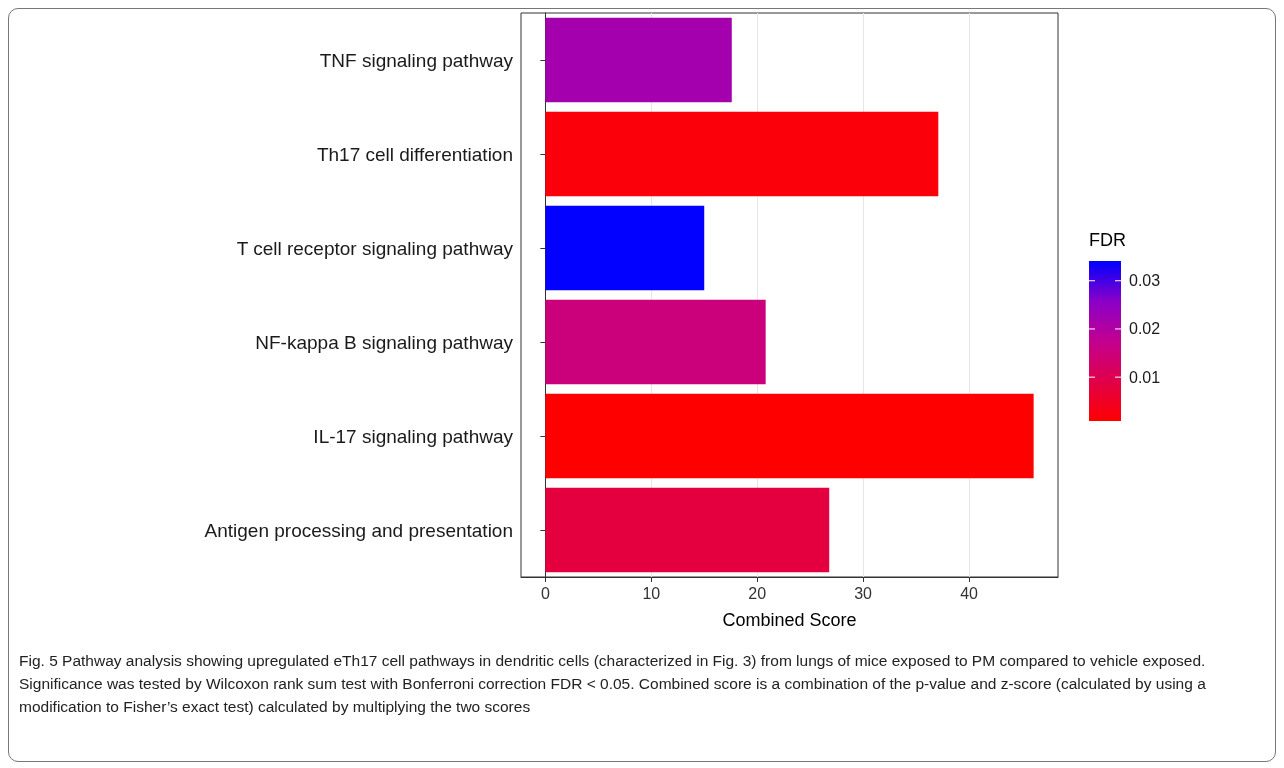 The width and height of the screenshot is (1284, 768). I want to click on y-tick-label: NF-kappa B signaling pathway, so click(384, 342).